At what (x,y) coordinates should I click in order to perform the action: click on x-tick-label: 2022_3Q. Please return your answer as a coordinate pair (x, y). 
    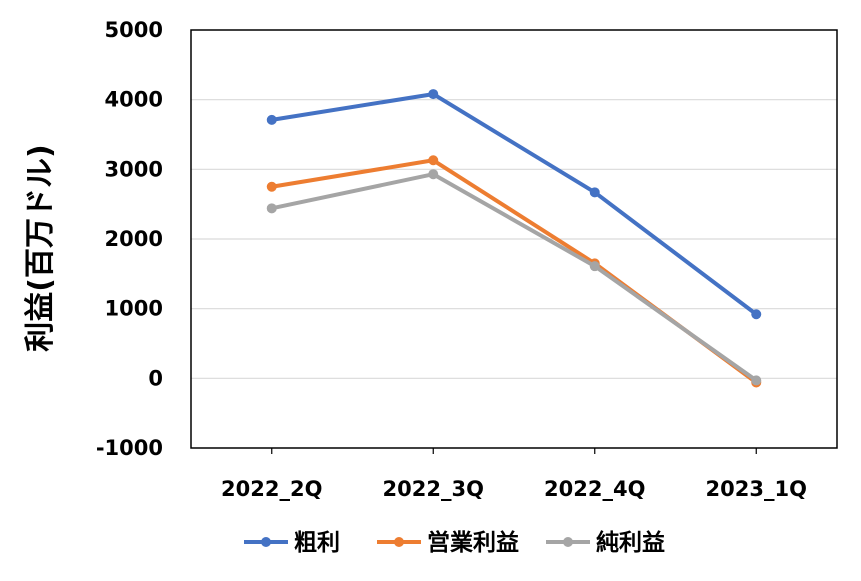
    Looking at the image, I should click on (433, 489).